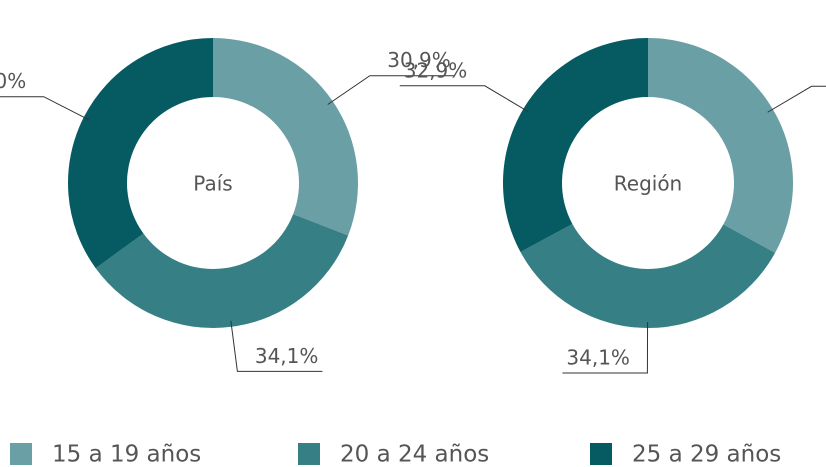  Describe the element at coordinates (13, 81) in the screenshot. I see `data-label: 35,0%` at that location.